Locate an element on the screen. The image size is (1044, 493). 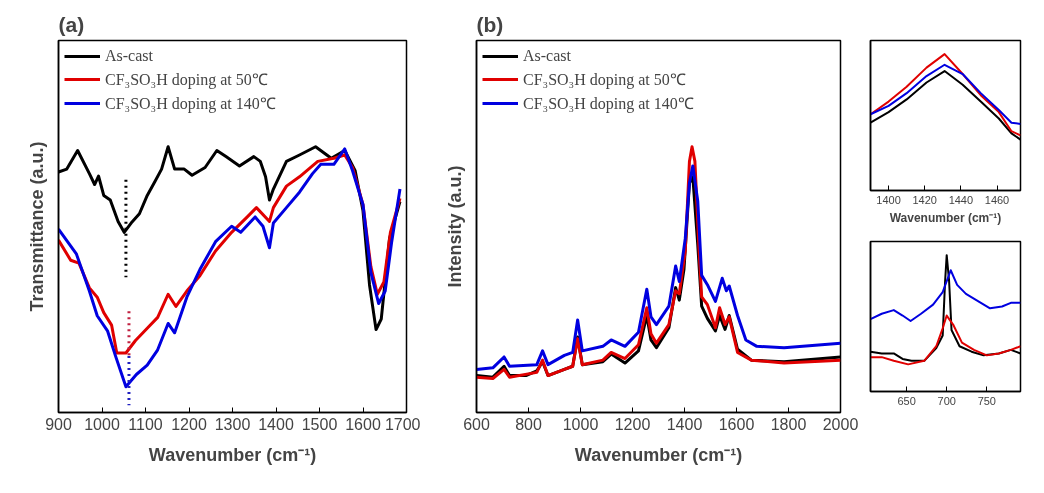
x-tick-label: 1800 is located at coordinates (788, 424).